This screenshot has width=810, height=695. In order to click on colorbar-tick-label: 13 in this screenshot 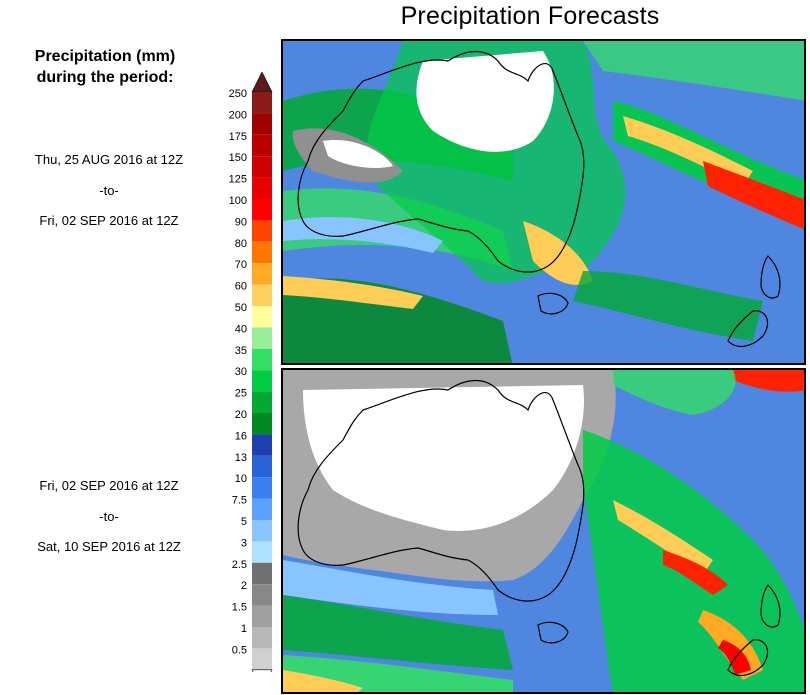, I will do `click(241, 458)`.